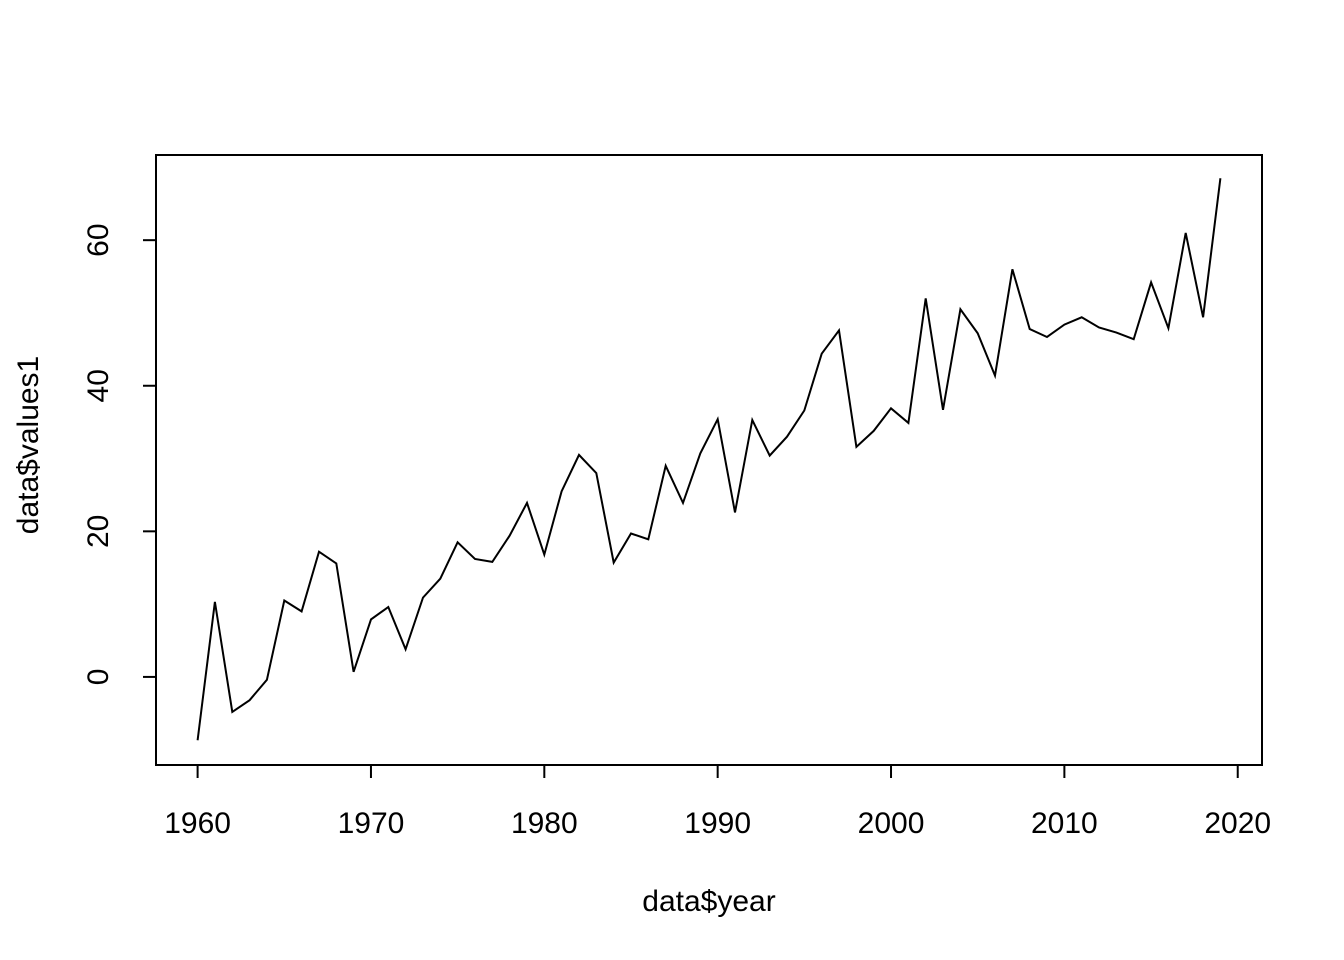 This screenshot has height=960, width=1344. What do you see at coordinates (197, 823) in the screenshot?
I see `x-tick-label: 1960` at bounding box center [197, 823].